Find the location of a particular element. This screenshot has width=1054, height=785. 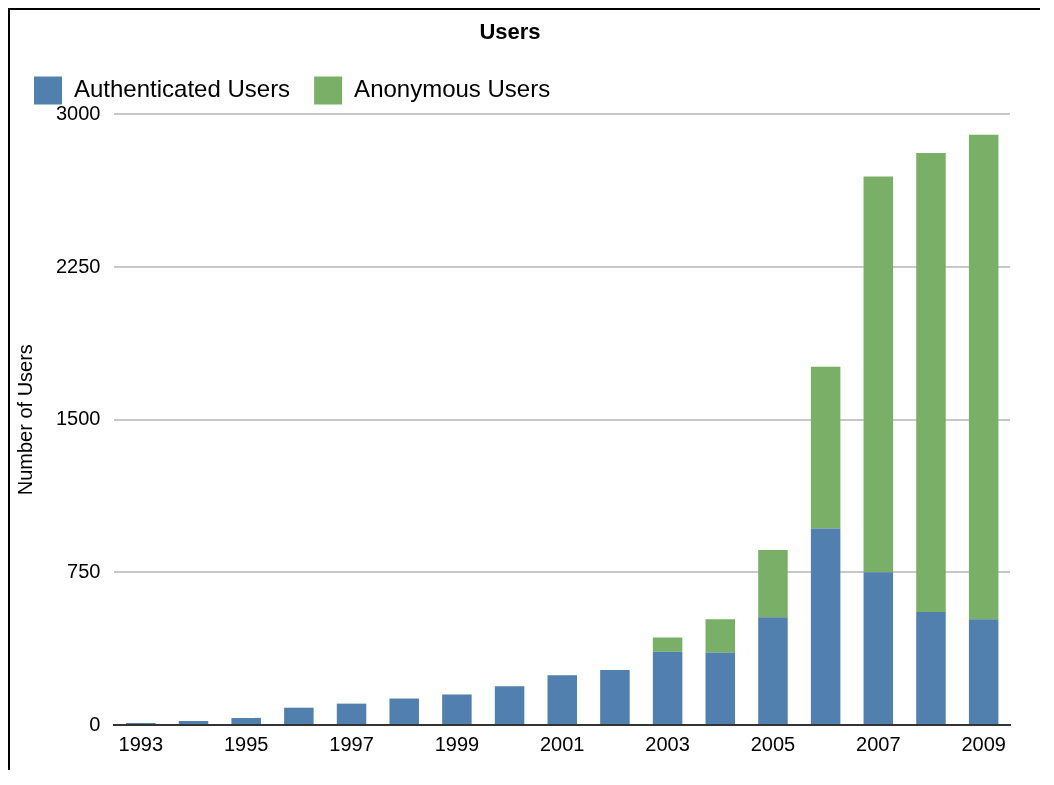

x-tick-label: 2005 is located at coordinates (773, 743).